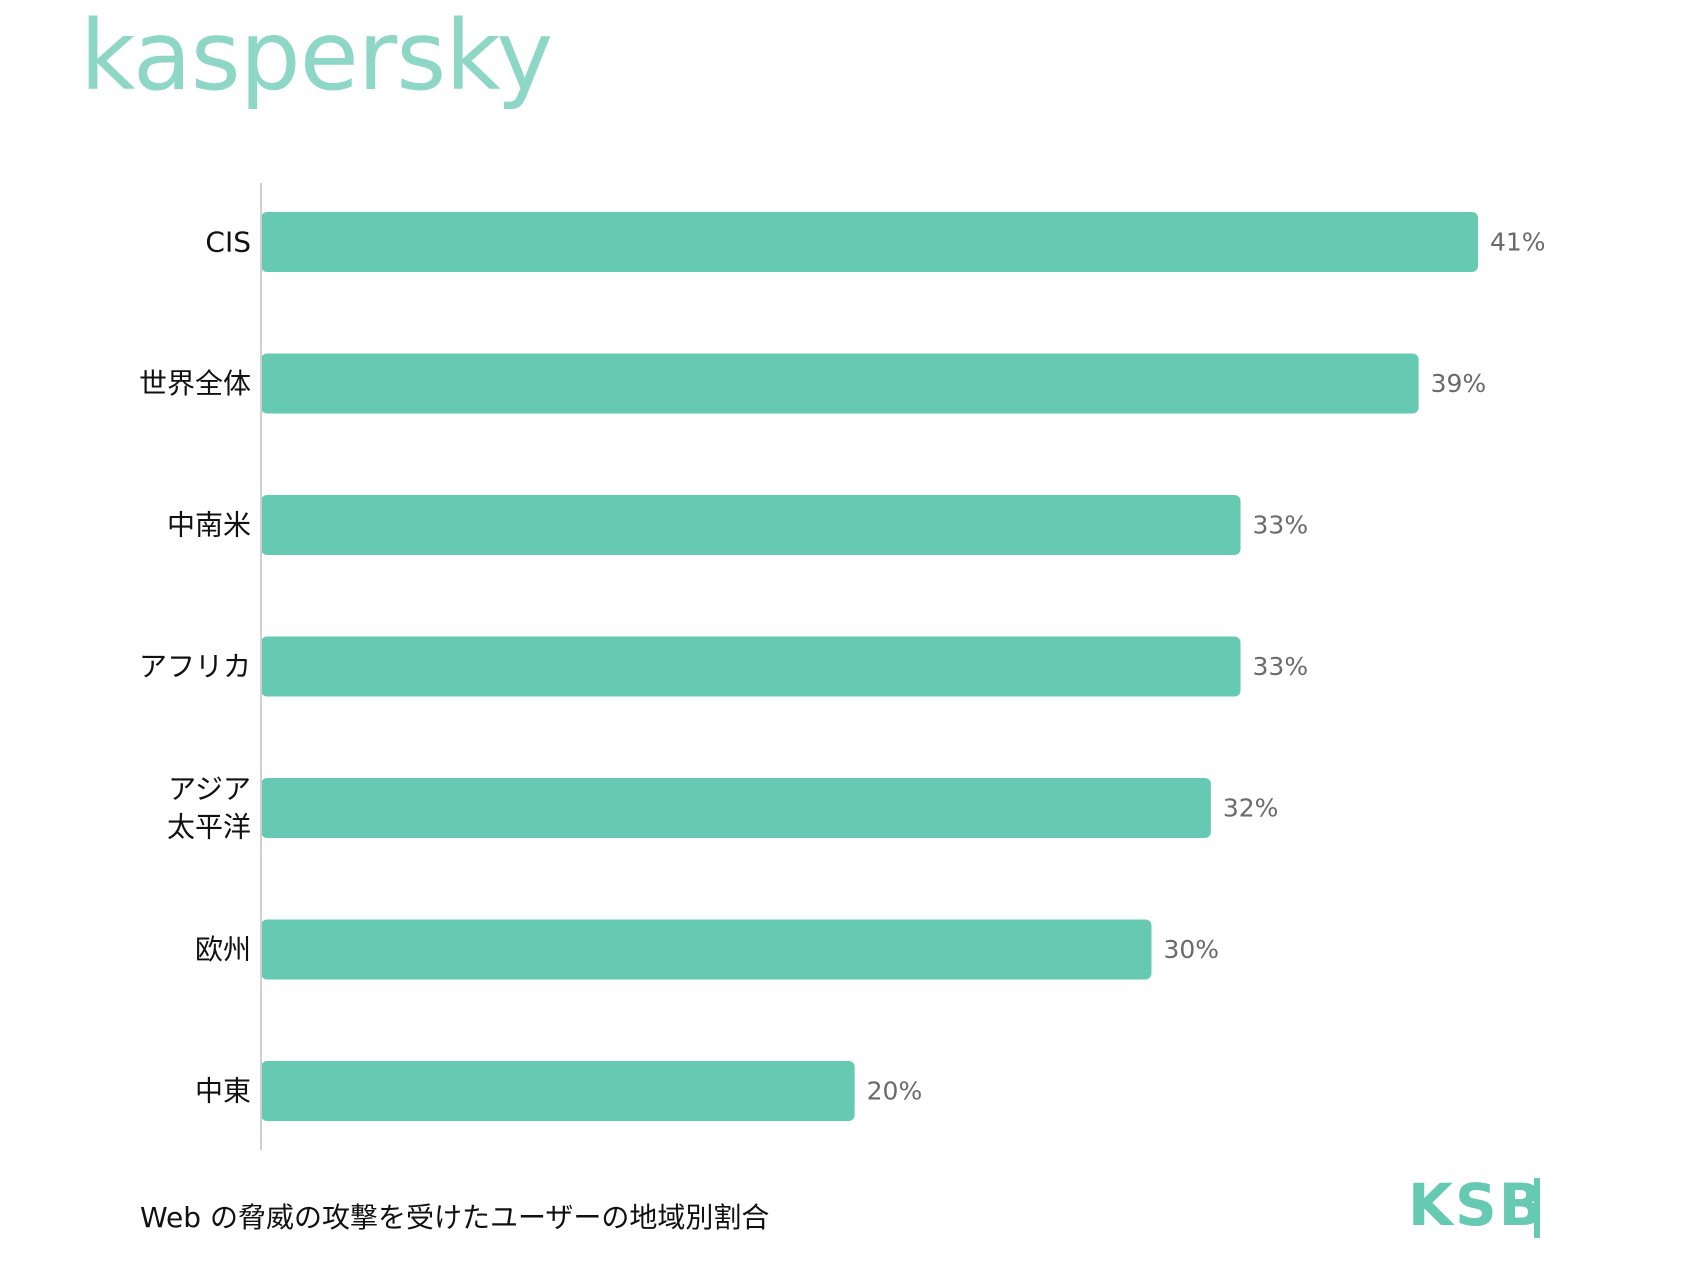 The height and width of the screenshot is (1262, 1698). I want to click on chart-caption: Web の脅威の攻撃を受けたユーザーの地域別割合, so click(455, 1217).